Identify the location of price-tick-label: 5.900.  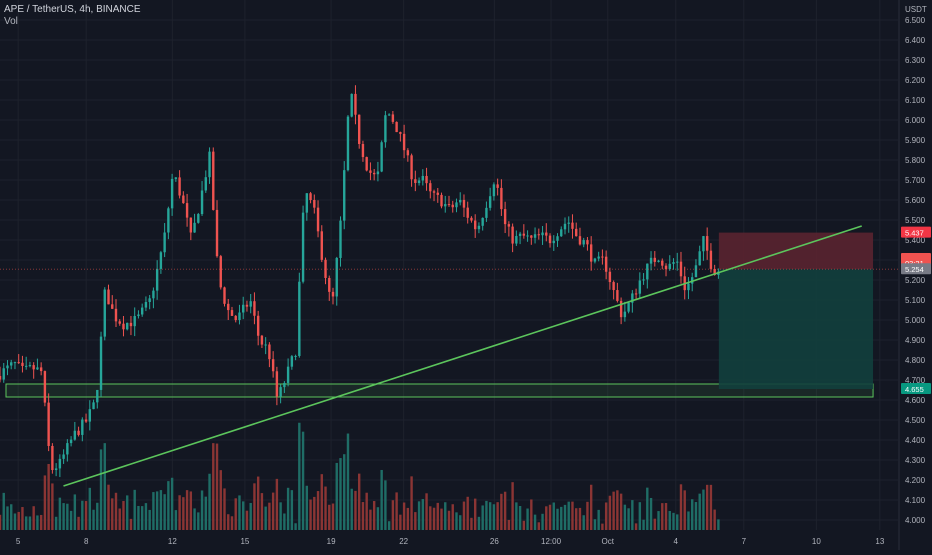
(915, 140).